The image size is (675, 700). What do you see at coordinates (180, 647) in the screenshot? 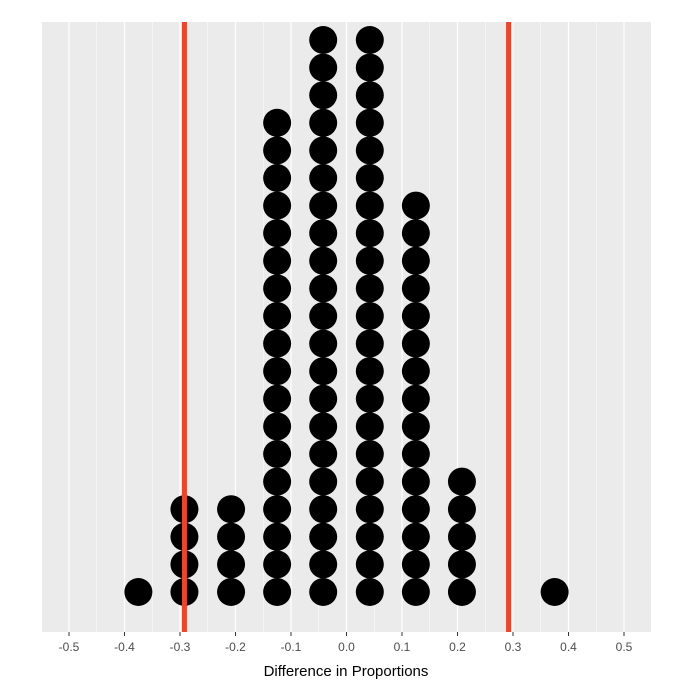
I see `x-tick-label: -0.3` at bounding box center [180, 647].